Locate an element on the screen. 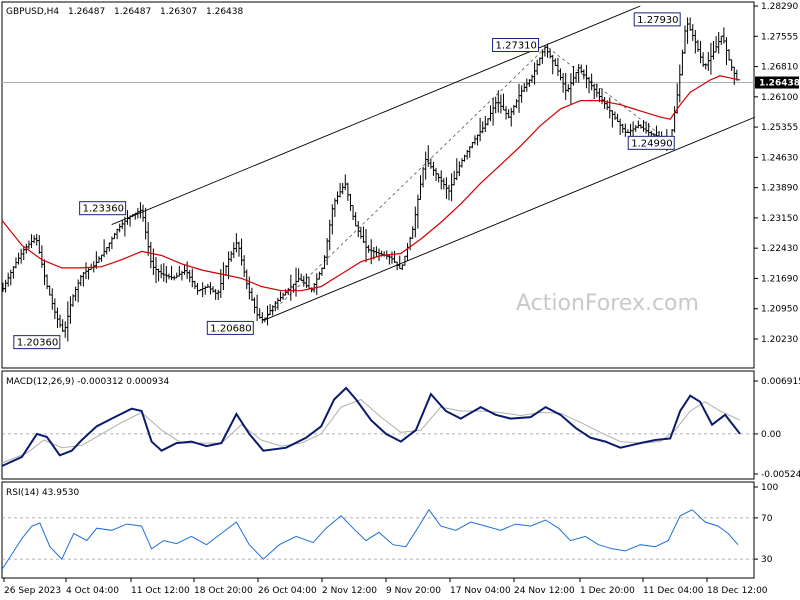  x-tick-label: 26 Oct 04:00 is located at coordinates (287, 591).